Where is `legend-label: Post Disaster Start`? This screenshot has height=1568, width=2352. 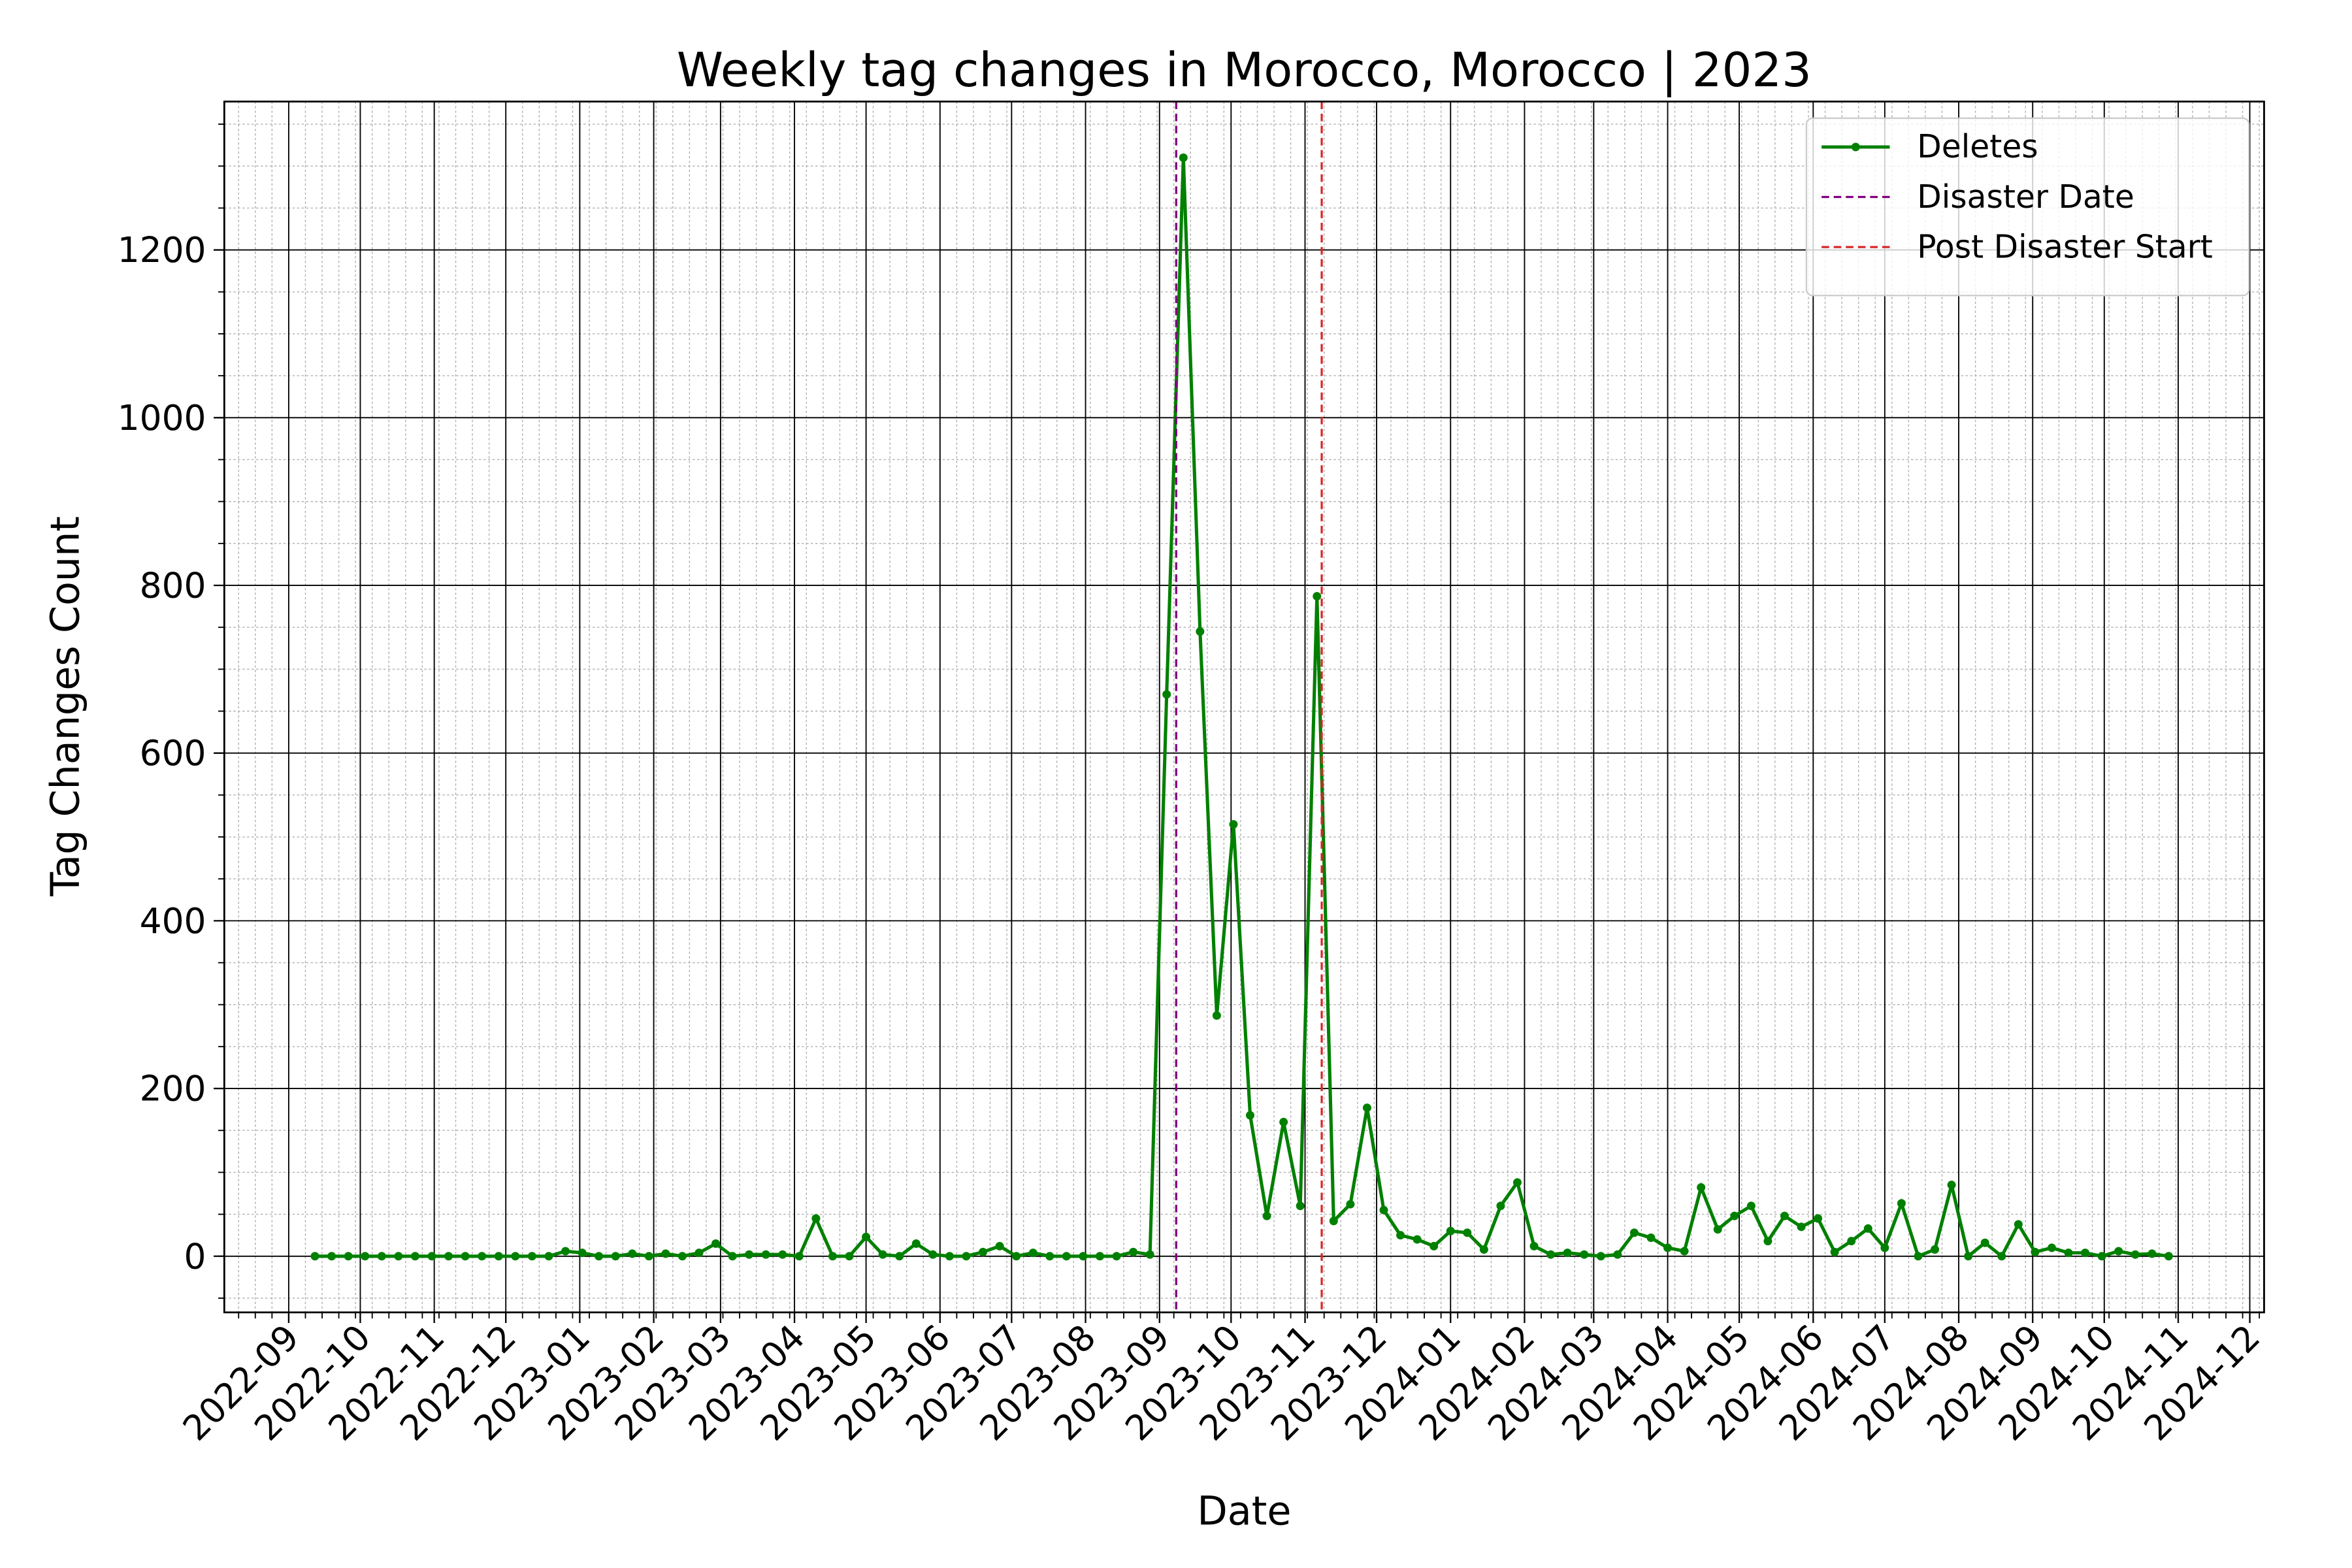 legend-label: Post Disaster Start is located at coordinates (2065, 247).